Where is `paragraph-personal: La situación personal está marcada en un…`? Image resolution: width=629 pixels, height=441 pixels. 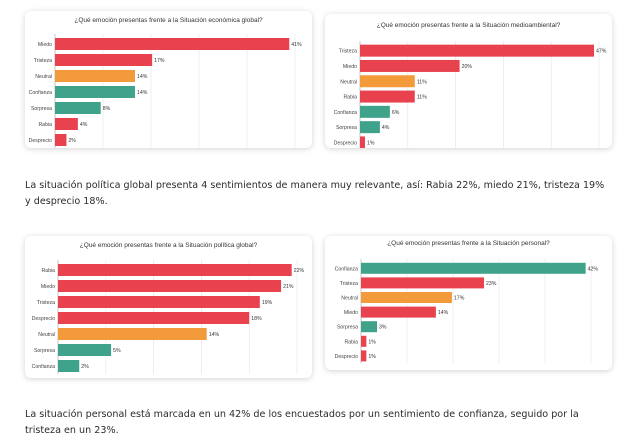
paragraph-personal: La situación personal está marcada en un… is located at coordinates (302, 422).